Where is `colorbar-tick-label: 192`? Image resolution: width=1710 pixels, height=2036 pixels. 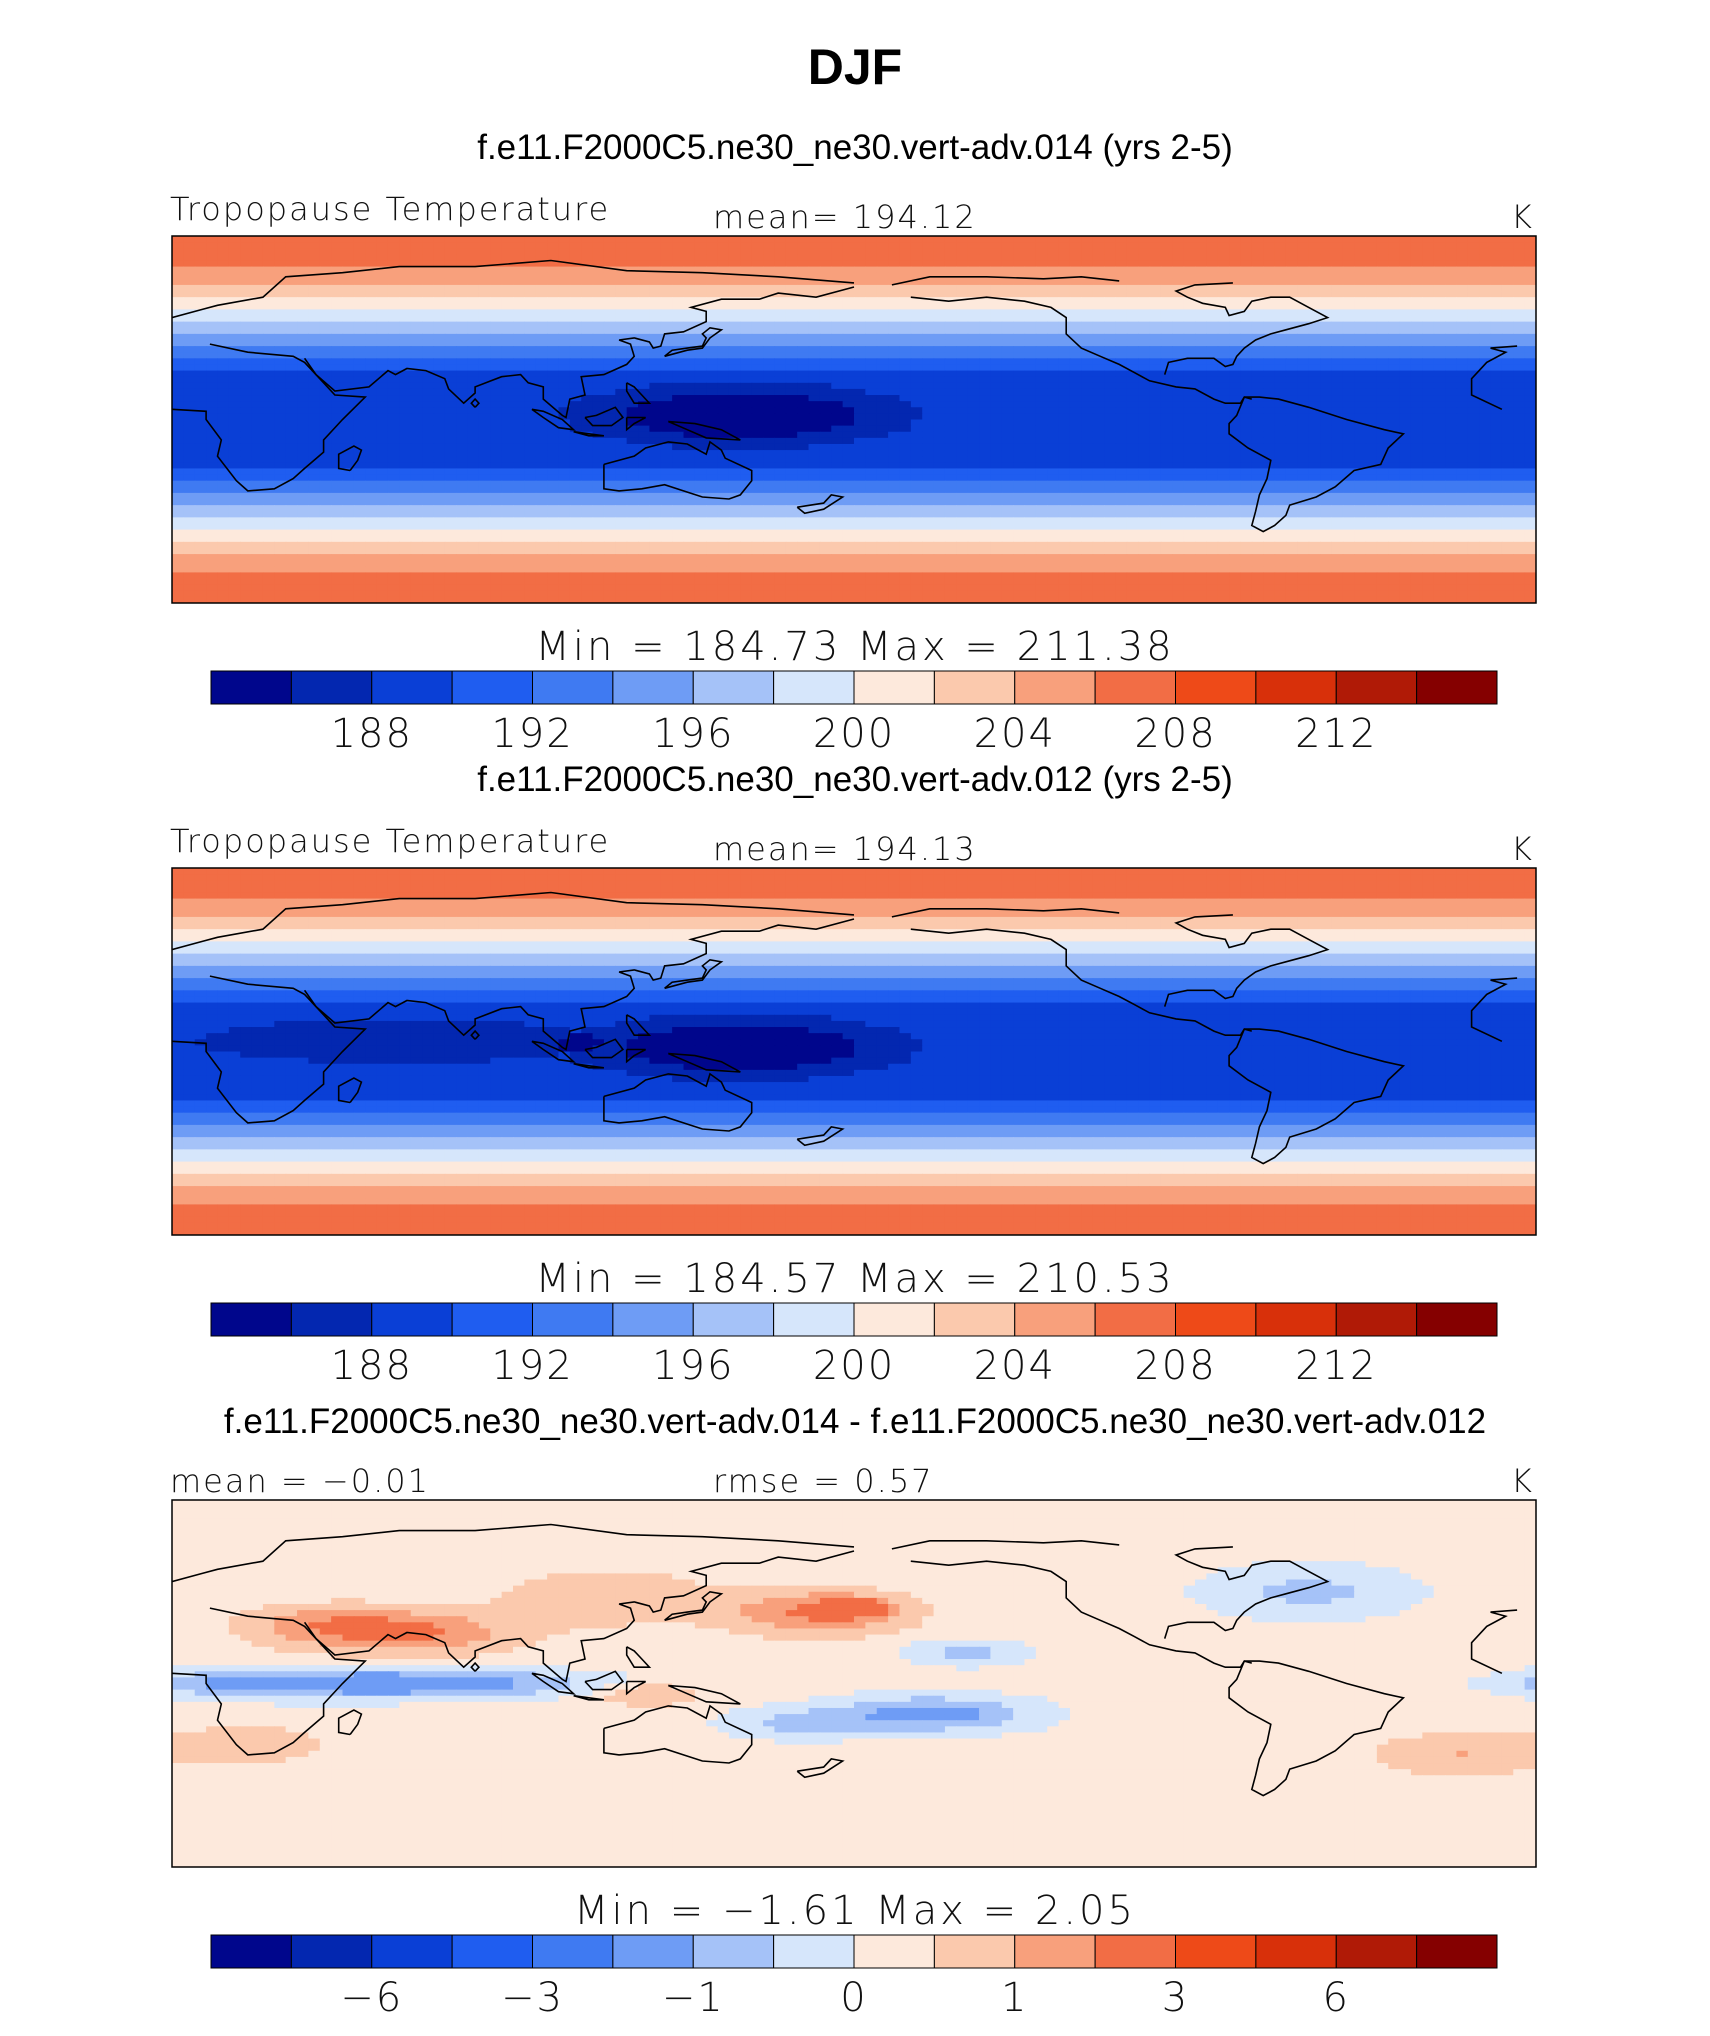 colorbar-tick-label: 192 is located at coordinates (532, 1366).